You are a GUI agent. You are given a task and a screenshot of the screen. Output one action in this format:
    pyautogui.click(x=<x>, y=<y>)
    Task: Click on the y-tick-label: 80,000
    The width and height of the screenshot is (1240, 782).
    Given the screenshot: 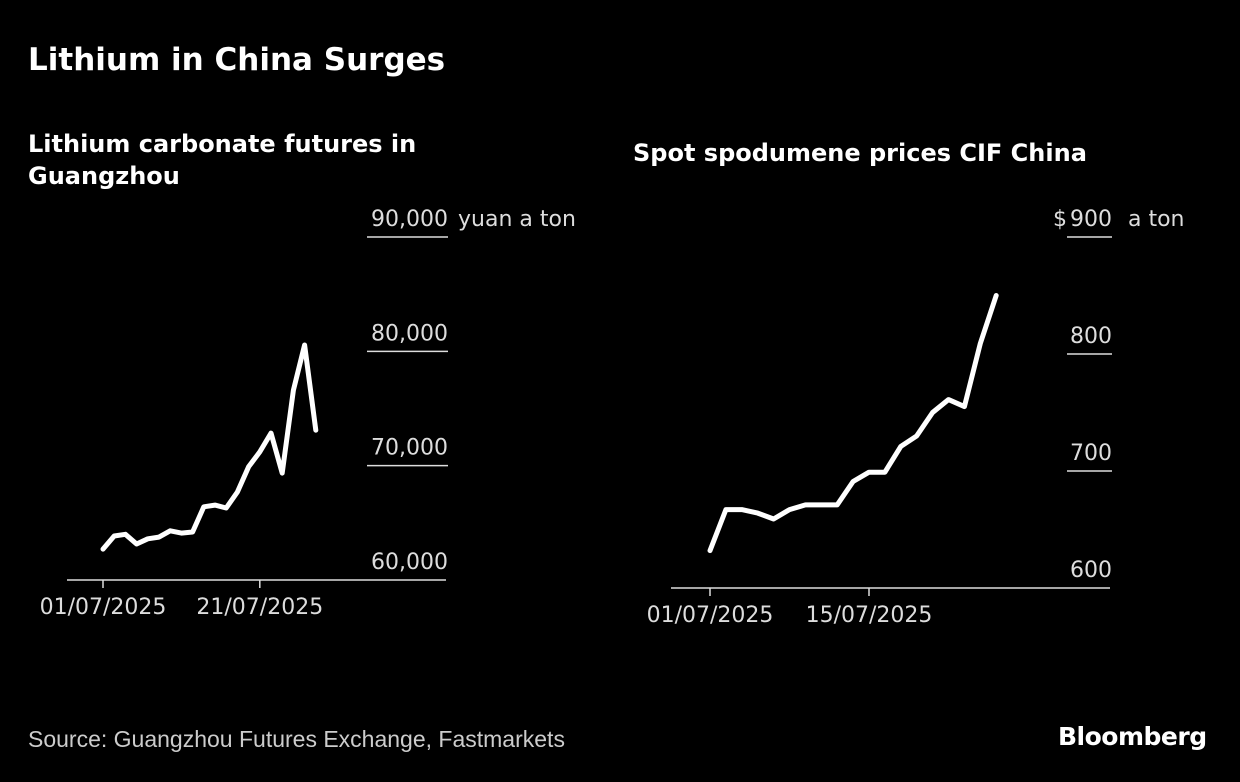 What is the action you would take?
    pyautogui.click(x=409, y=333)
    